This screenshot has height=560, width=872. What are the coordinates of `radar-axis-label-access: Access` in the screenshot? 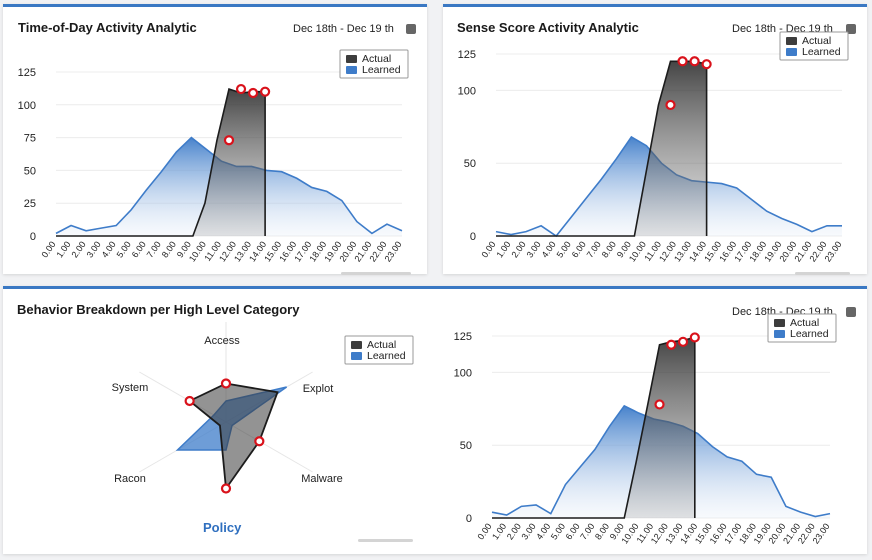 It's located at (222, 341).